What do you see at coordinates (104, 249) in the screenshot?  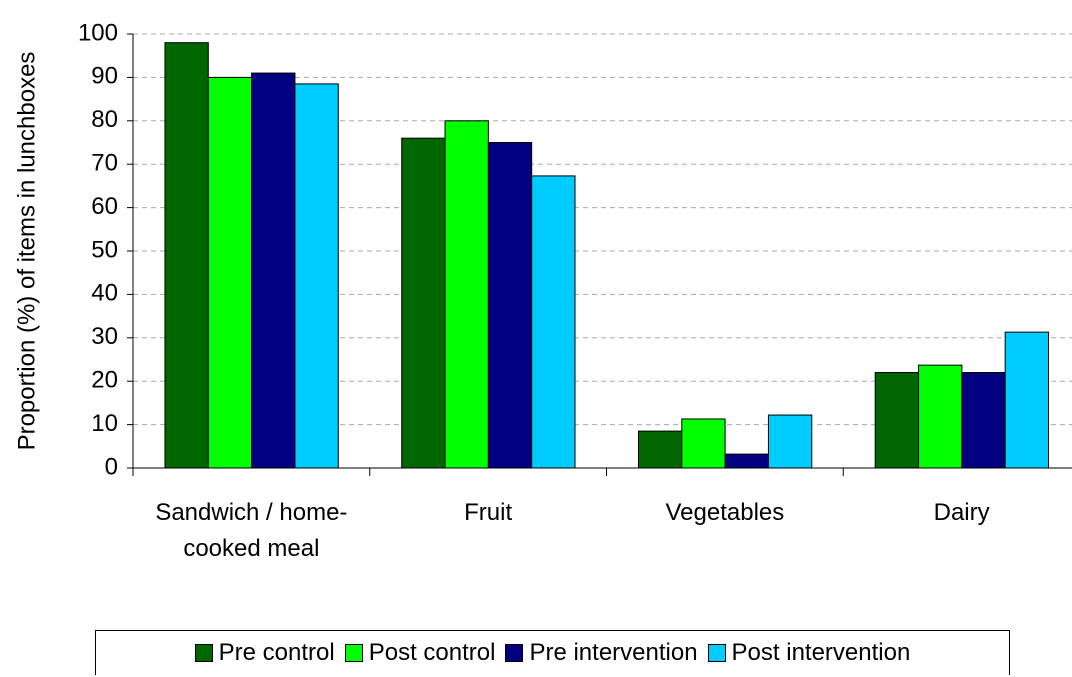 I see `y-tick-label: 50` at bounding box center [104, 249].